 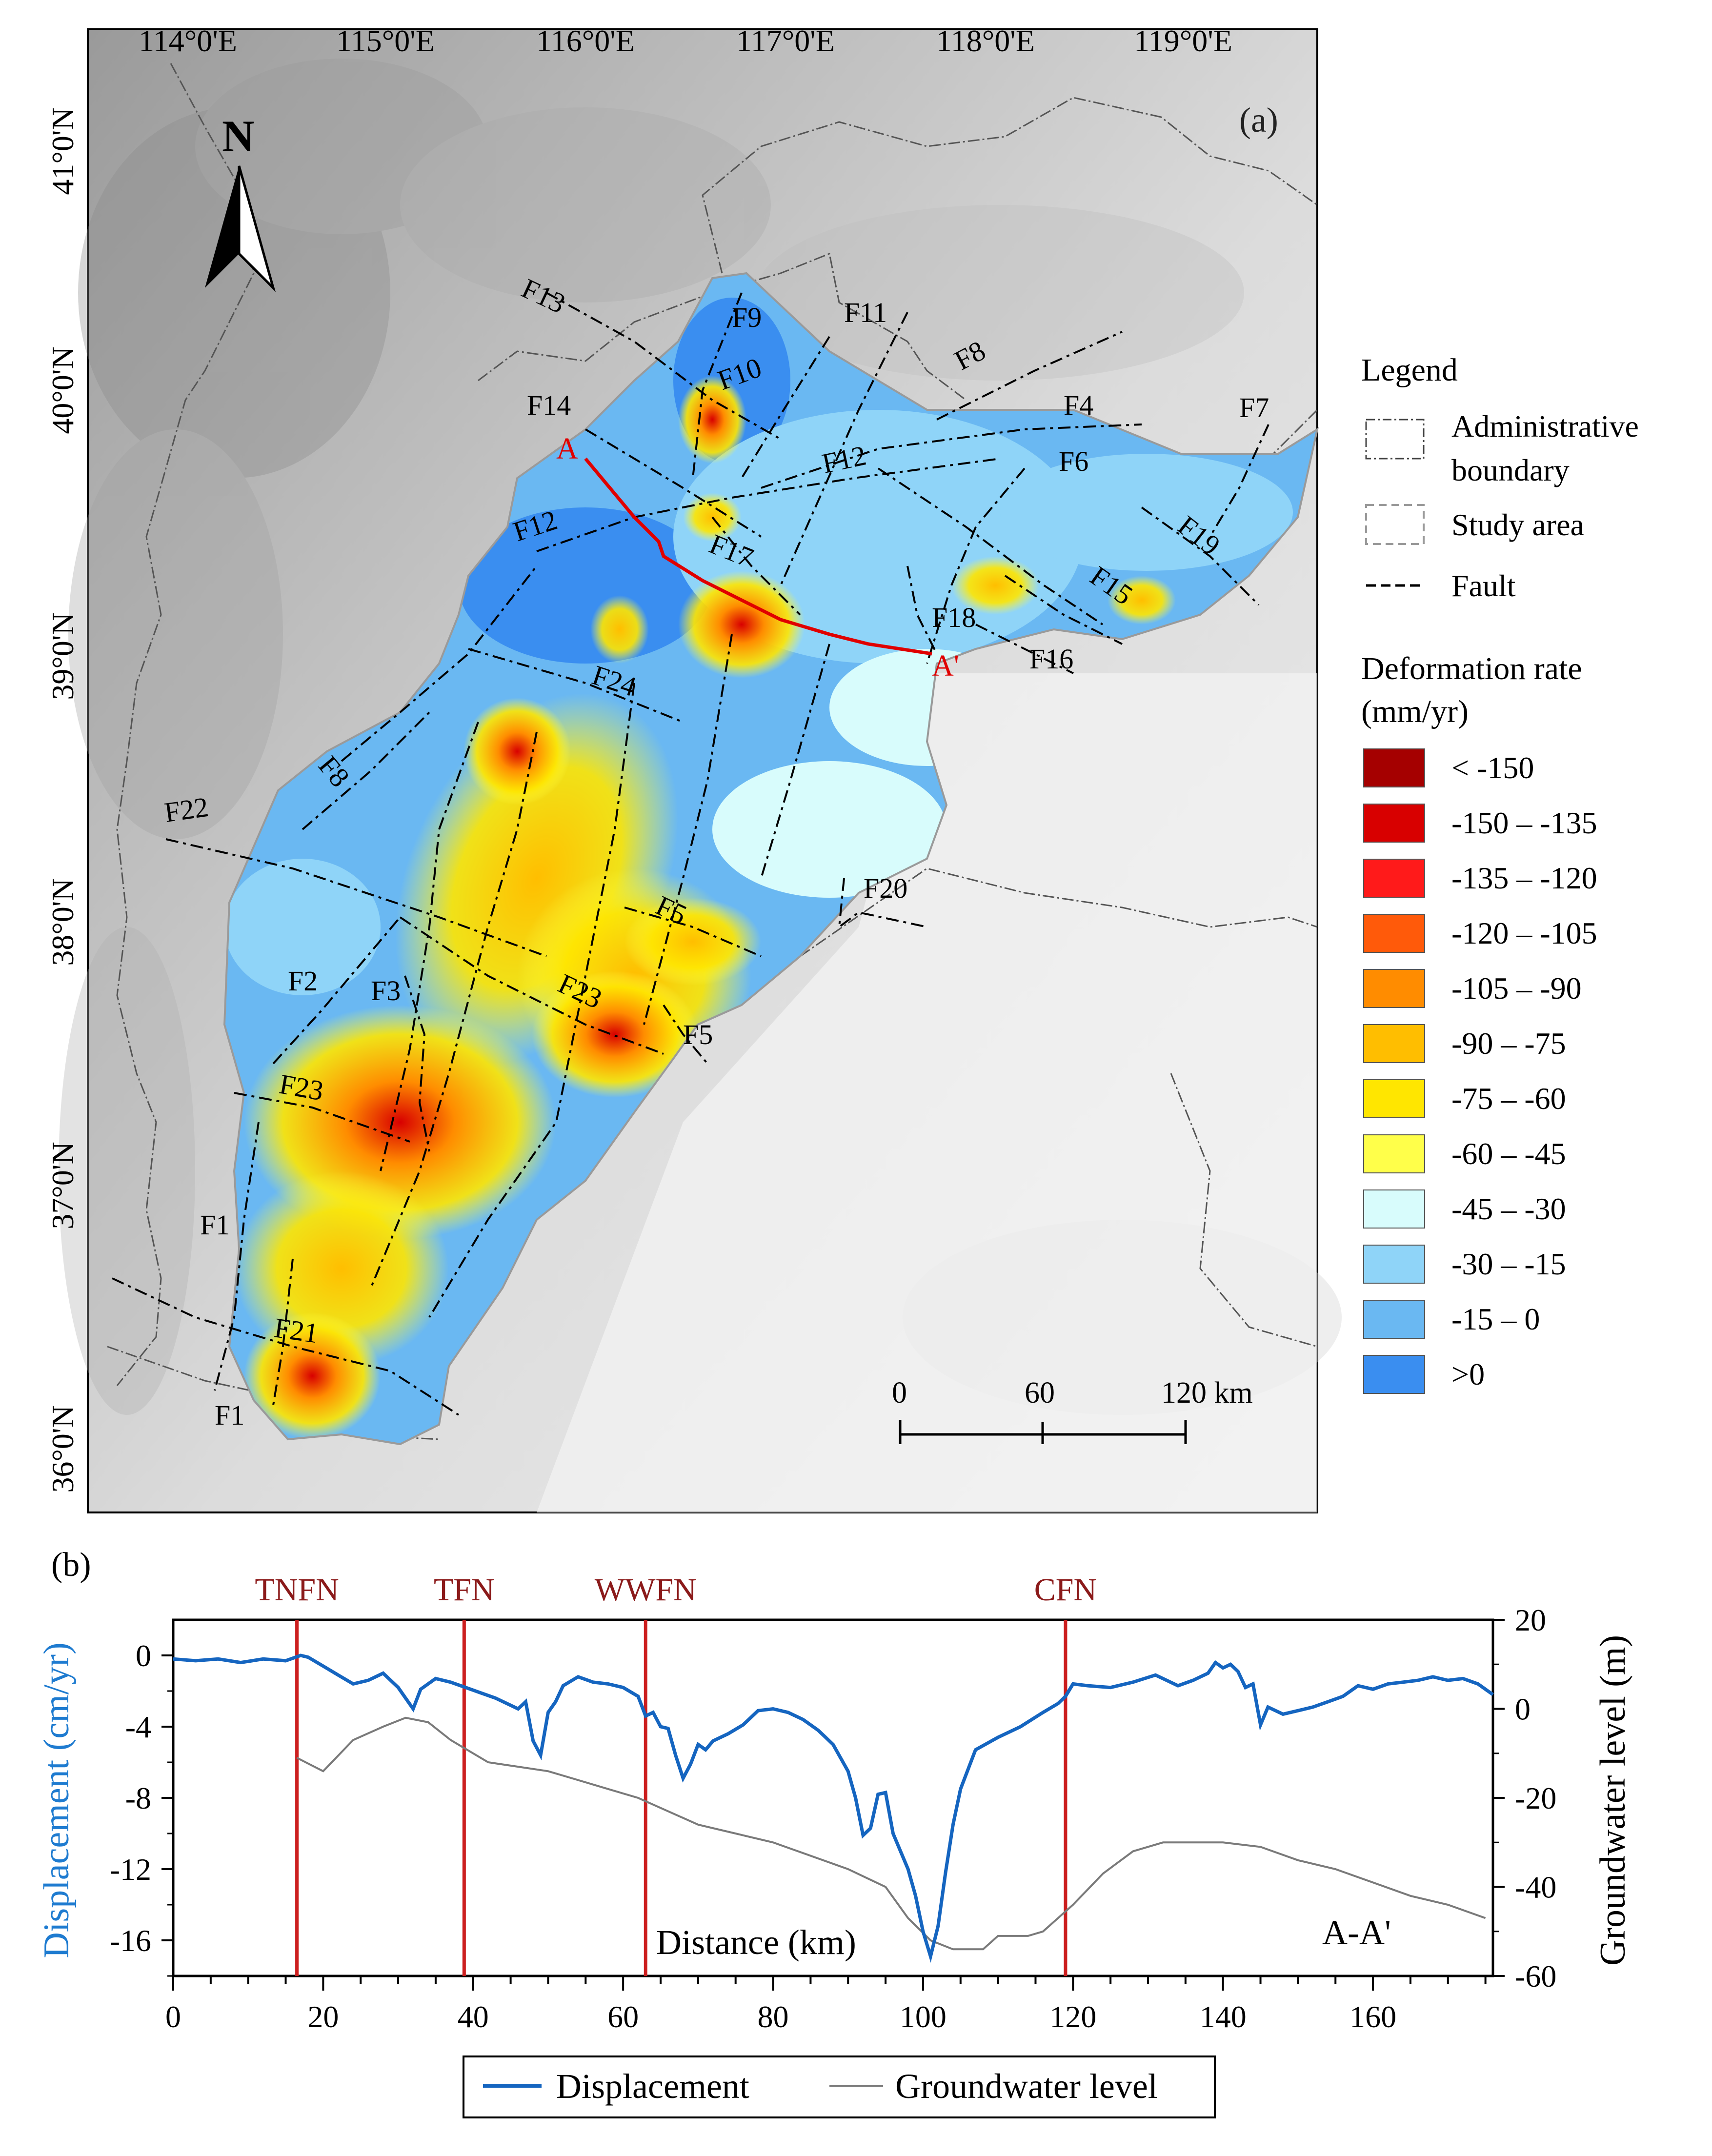 I want to click on y-right-tick-label: -40, so click(x=1535, y=1887).